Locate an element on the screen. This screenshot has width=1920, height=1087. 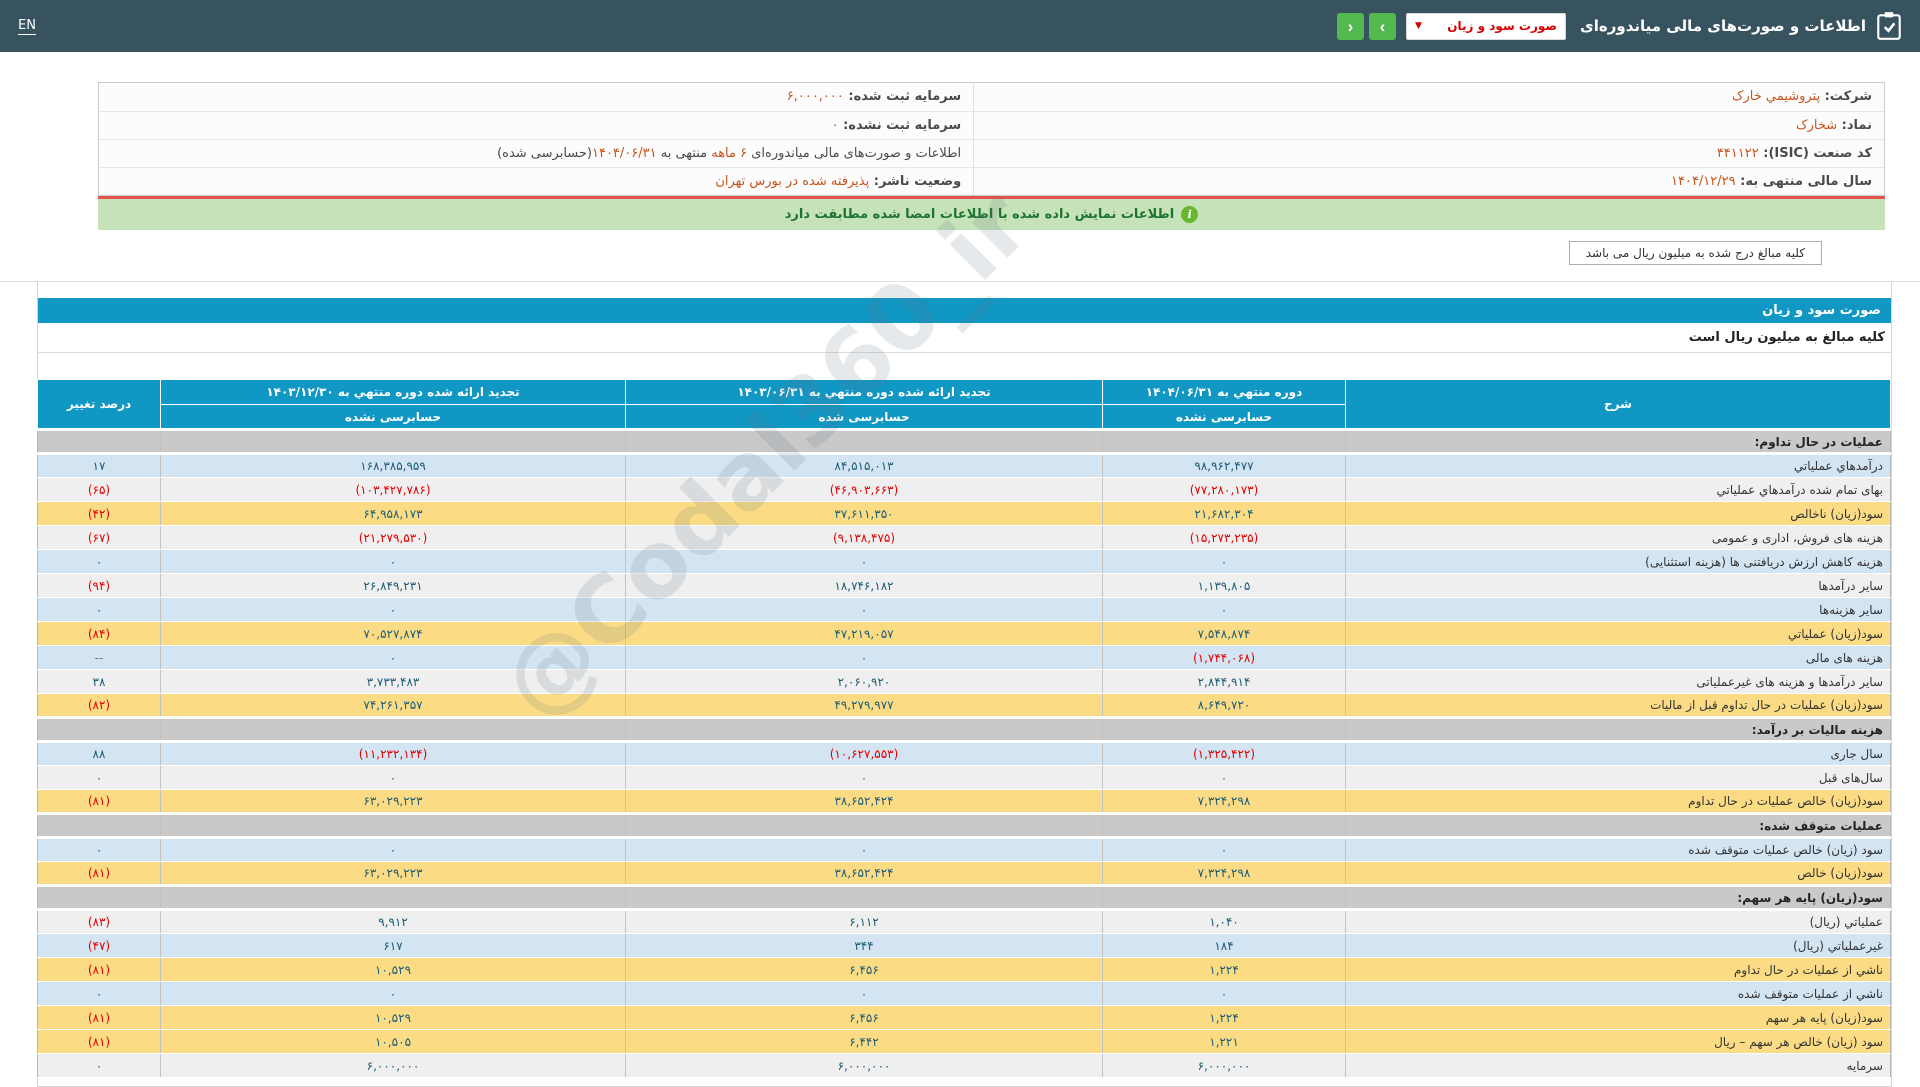
row-label-cell: هزینه هاى مالى is located at coordinates (1618, 657).